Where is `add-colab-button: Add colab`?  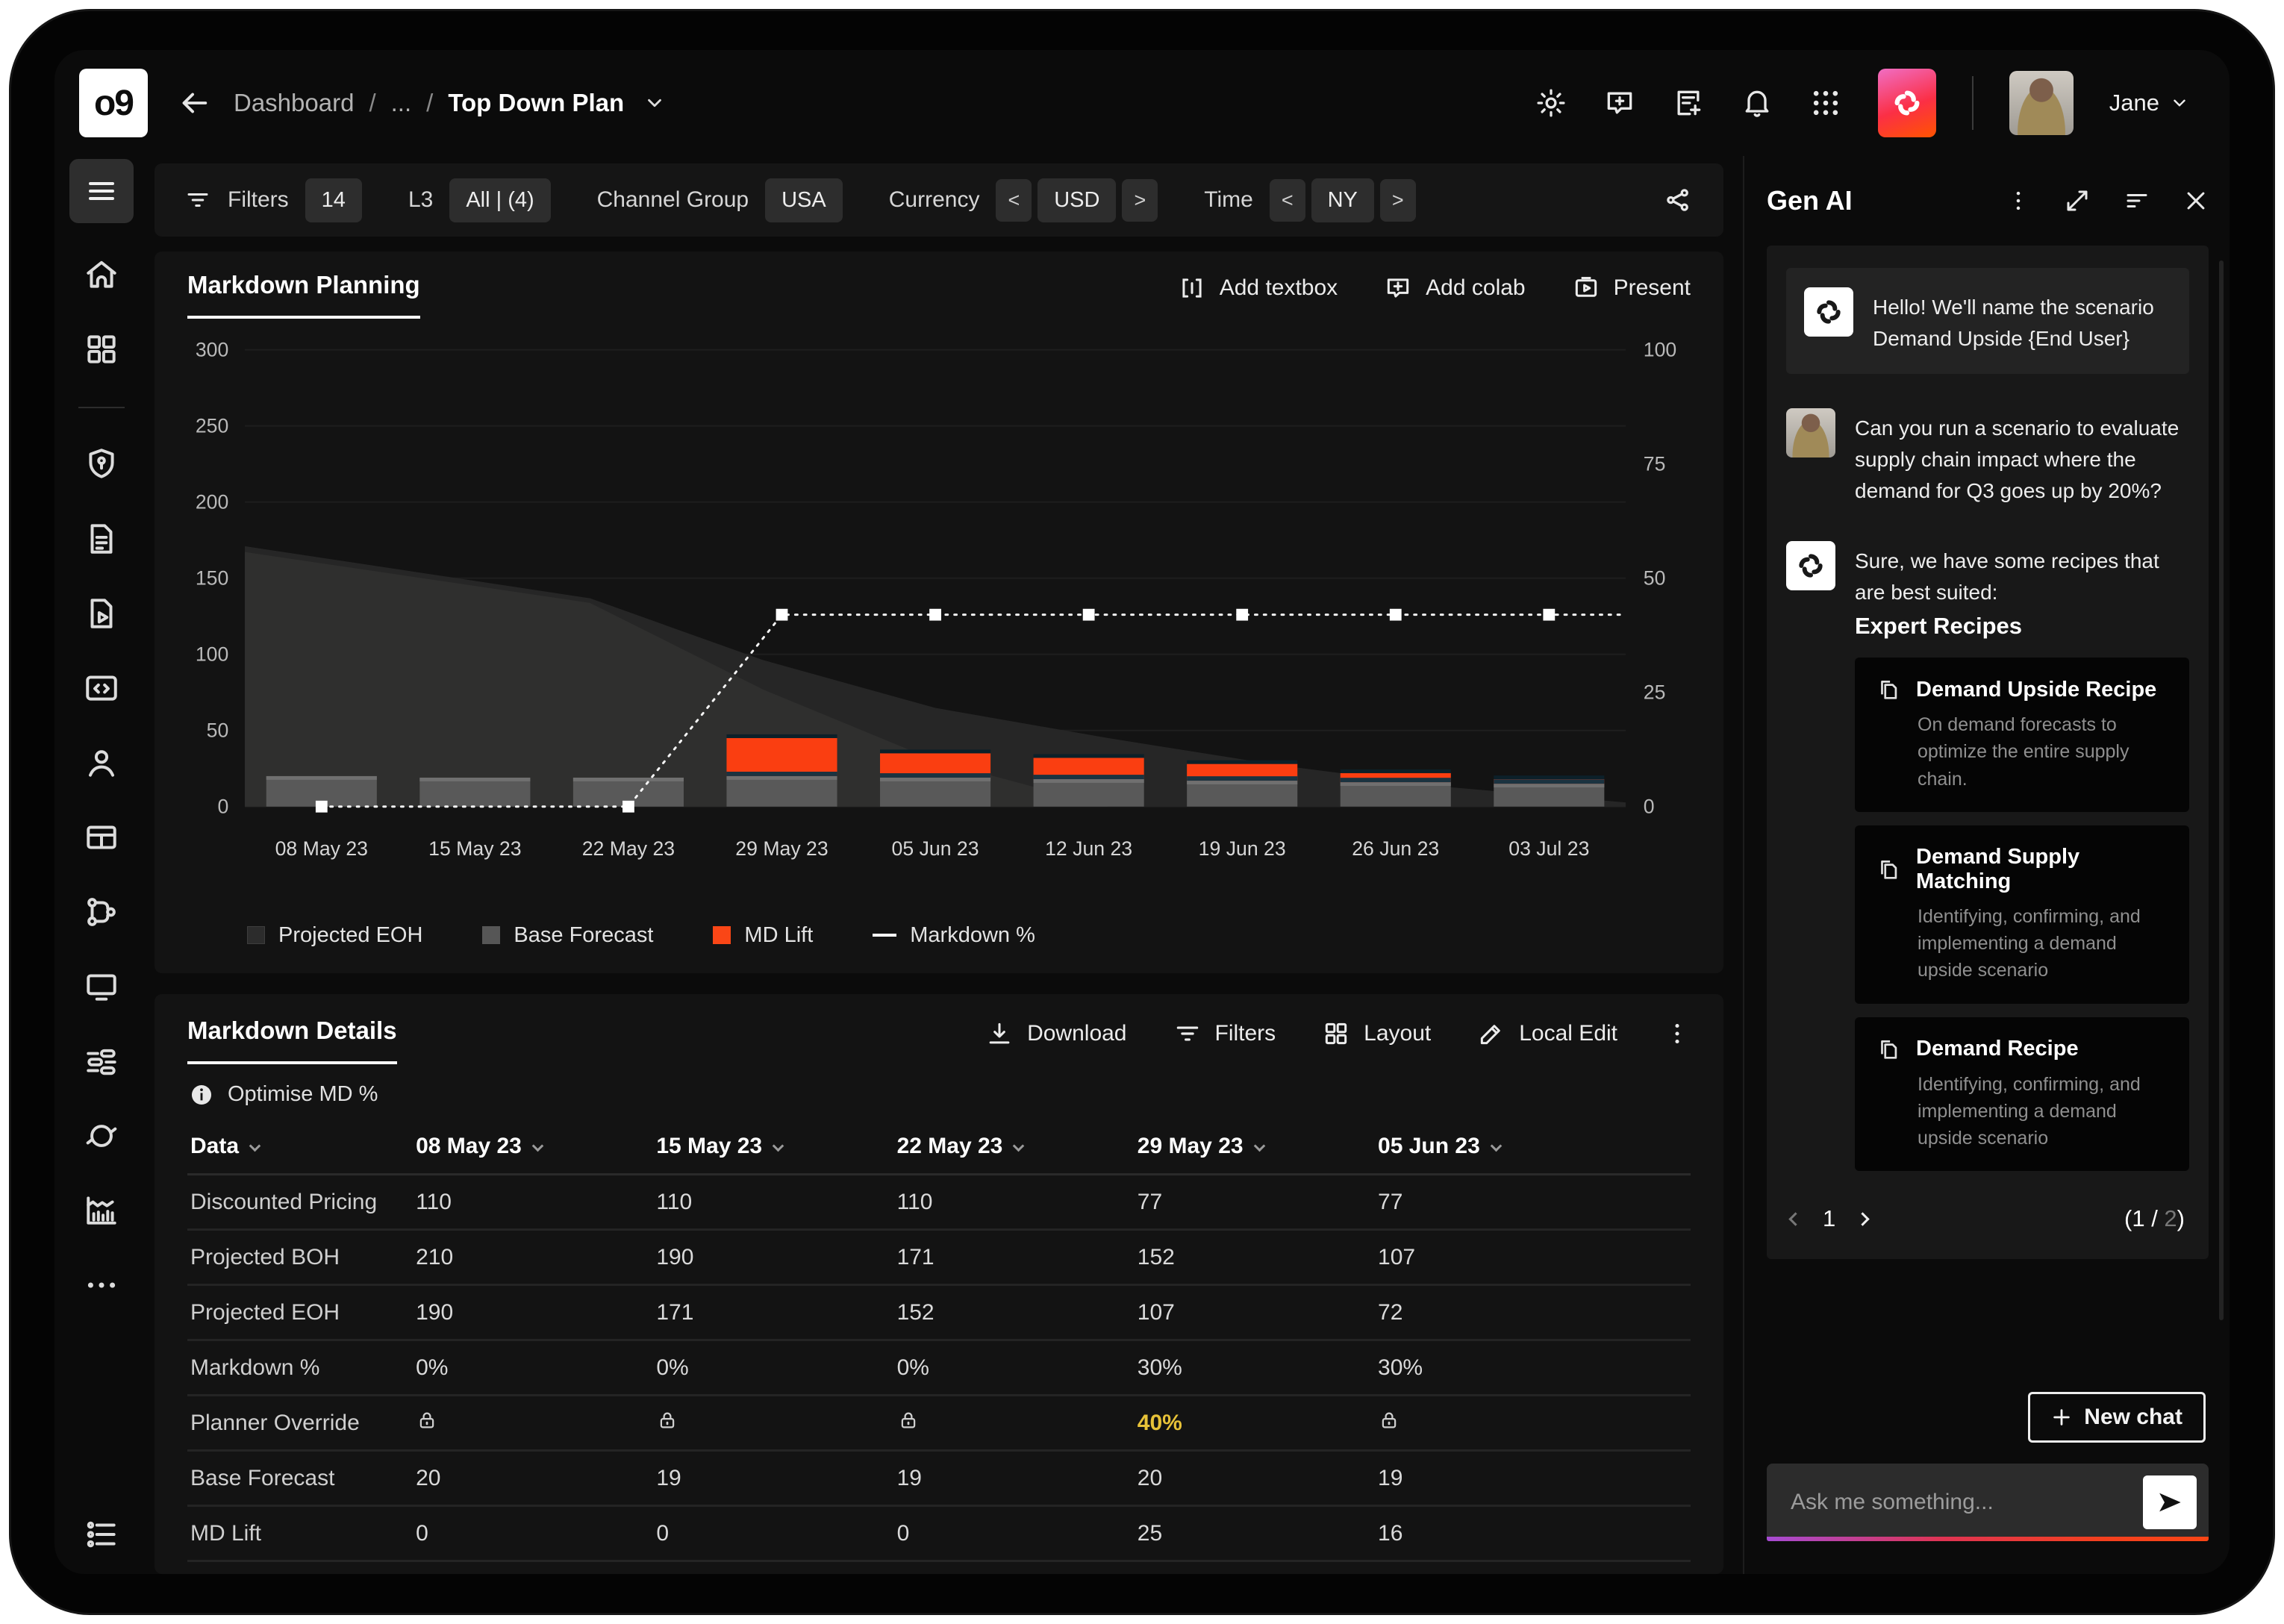
add-colab-button: Add colab is located at coordinates (1455, 288).